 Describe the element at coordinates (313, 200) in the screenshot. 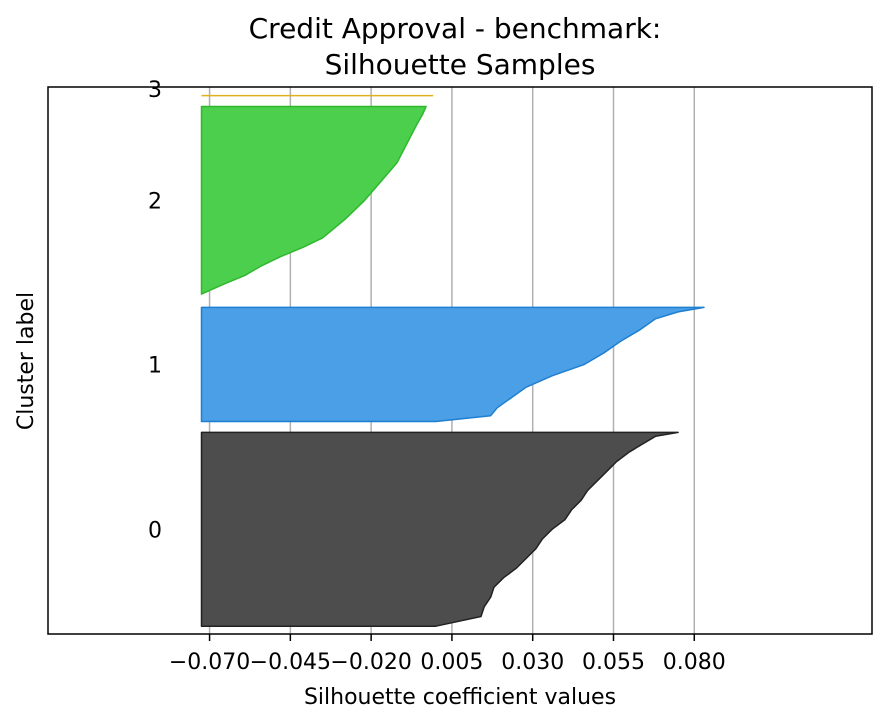

I see `cluster-2-silhouette` at that location.